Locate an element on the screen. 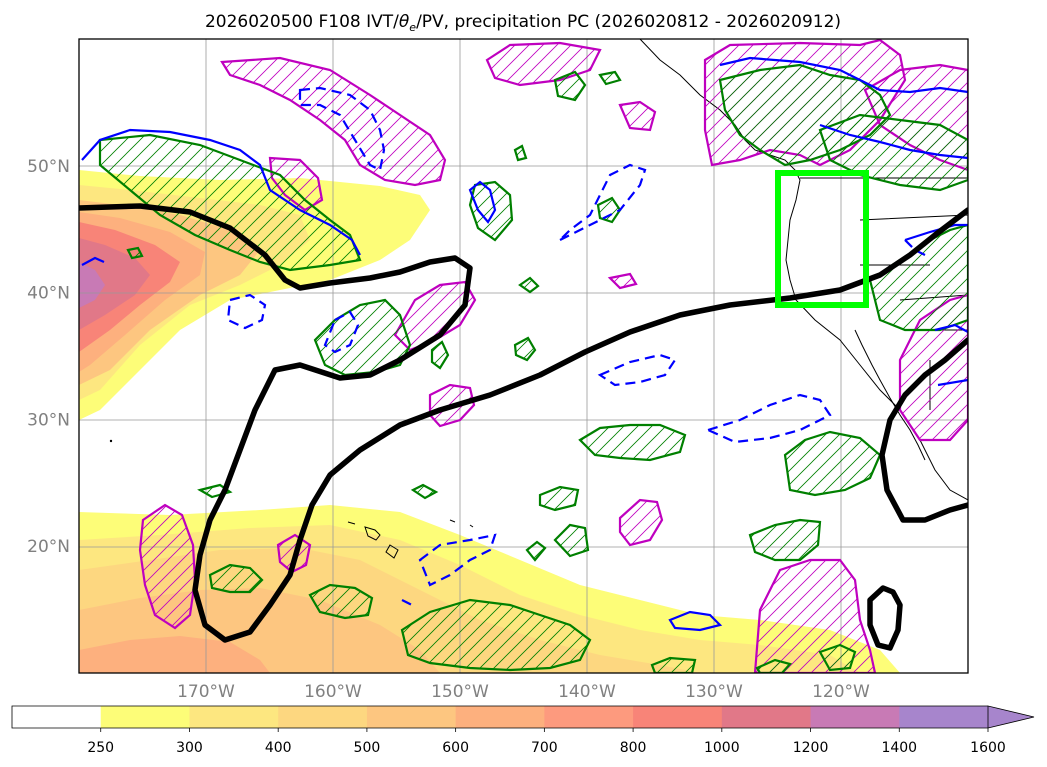 This screenshot has width=1047, height=767. lon-tick-label: 130°W is located at coordinates (714, 692).